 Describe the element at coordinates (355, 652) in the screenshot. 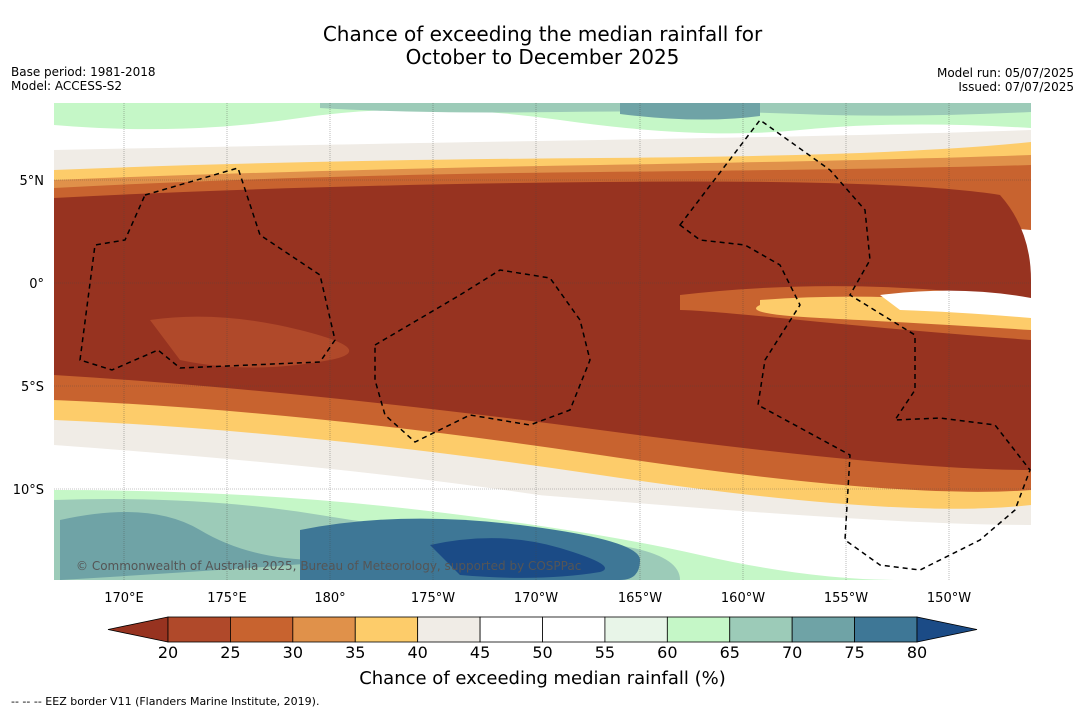

I see `colorbar-tick-label: 35` at that location.